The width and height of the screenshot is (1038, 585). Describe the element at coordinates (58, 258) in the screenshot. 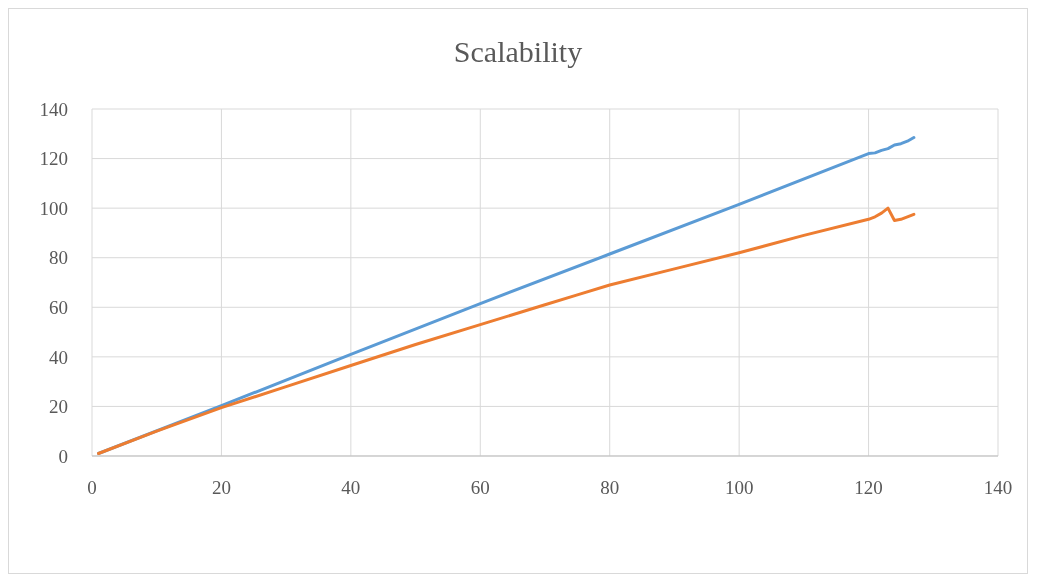

I see `y-tick-label: 80` at that location.